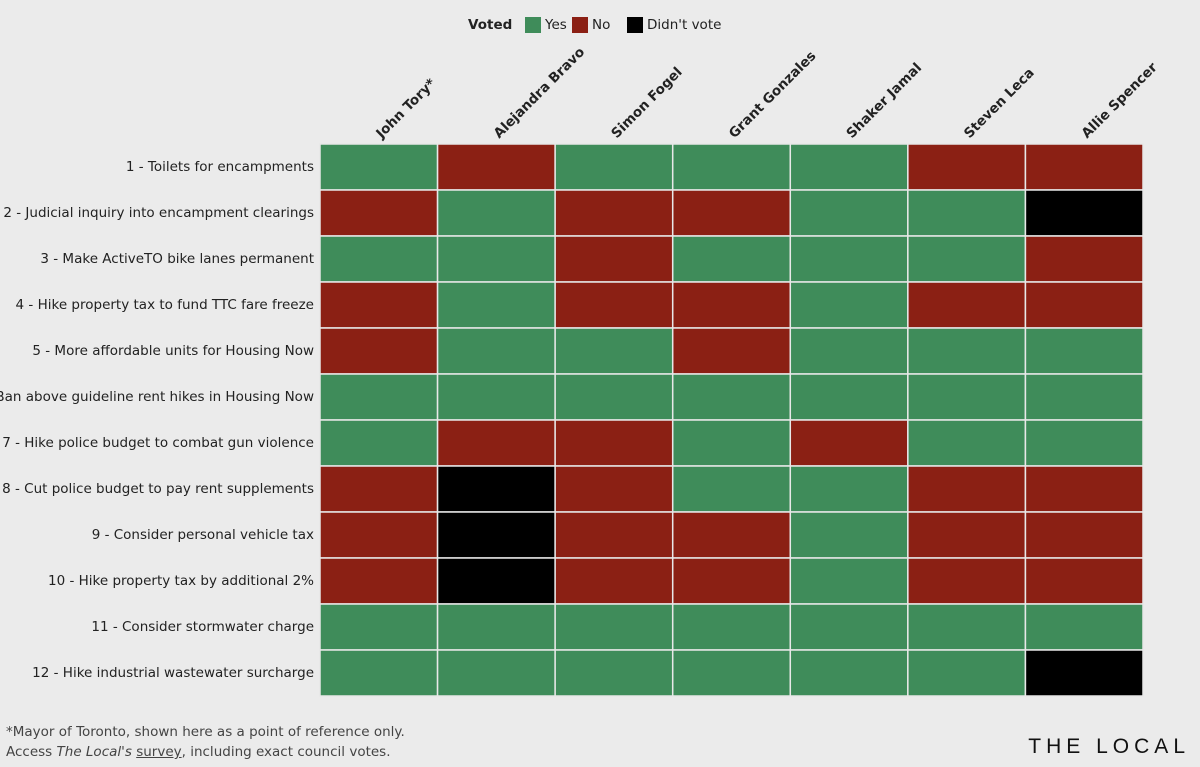 The width and height of the screenshot is (1200, 767). Describe the element at coordinates (286, 752) in the screenshot. I see `text: , including exact council votes.` at that location.